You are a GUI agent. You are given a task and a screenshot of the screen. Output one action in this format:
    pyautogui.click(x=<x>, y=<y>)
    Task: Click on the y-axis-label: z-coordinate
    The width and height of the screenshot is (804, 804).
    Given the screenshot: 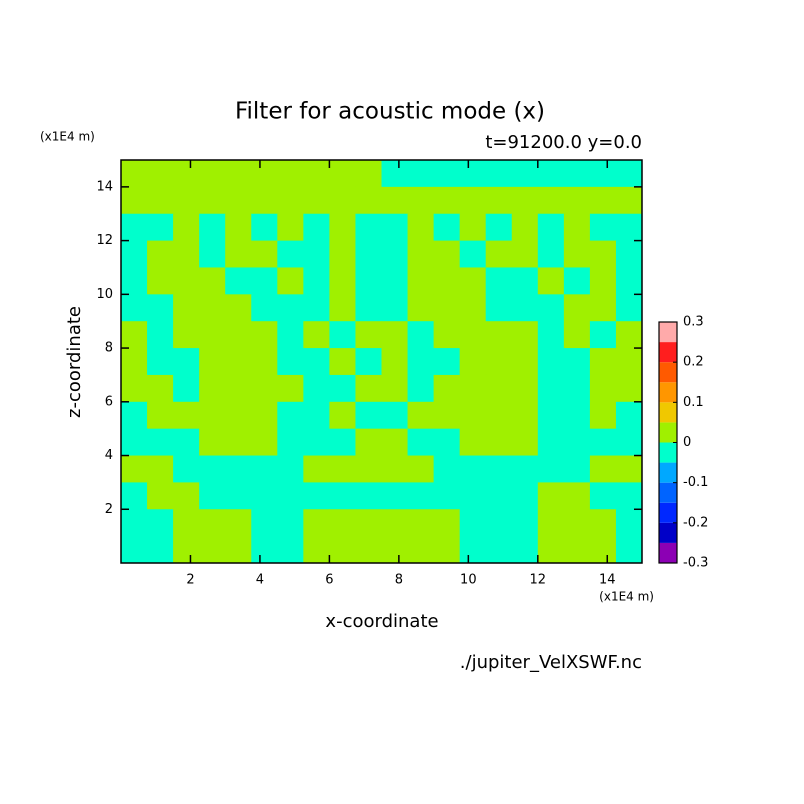 What is the action you would take?
    pyautogui.click(x=74, y=362)
    